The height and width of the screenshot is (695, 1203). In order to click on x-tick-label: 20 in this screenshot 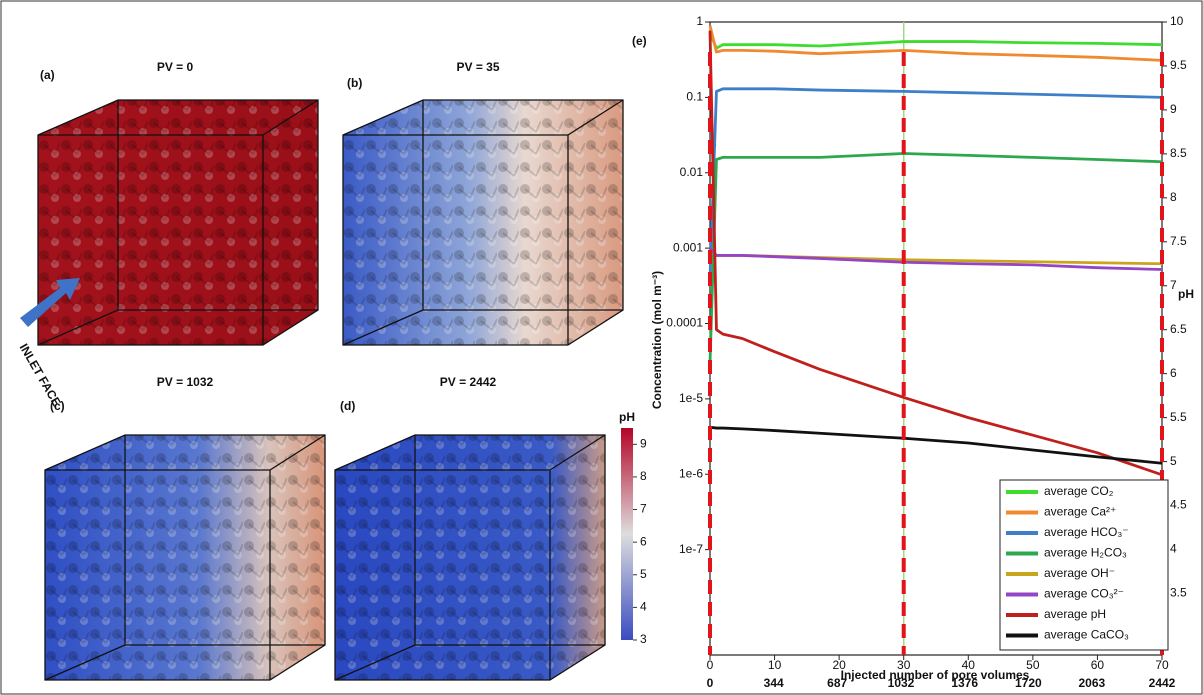, I will do `click(839, 665)`.